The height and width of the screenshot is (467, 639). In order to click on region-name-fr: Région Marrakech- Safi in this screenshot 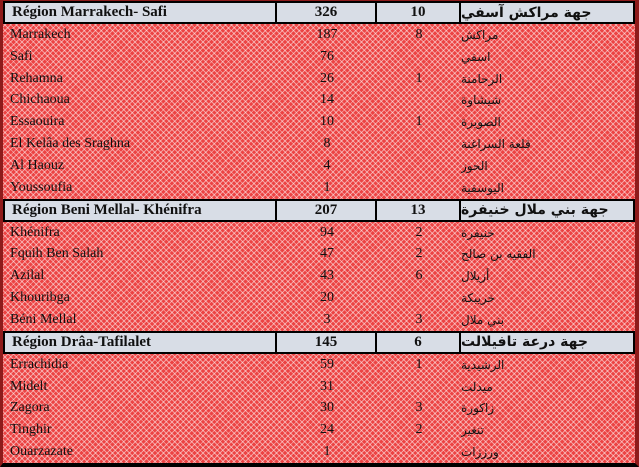, I will do `click(141, 12)`.